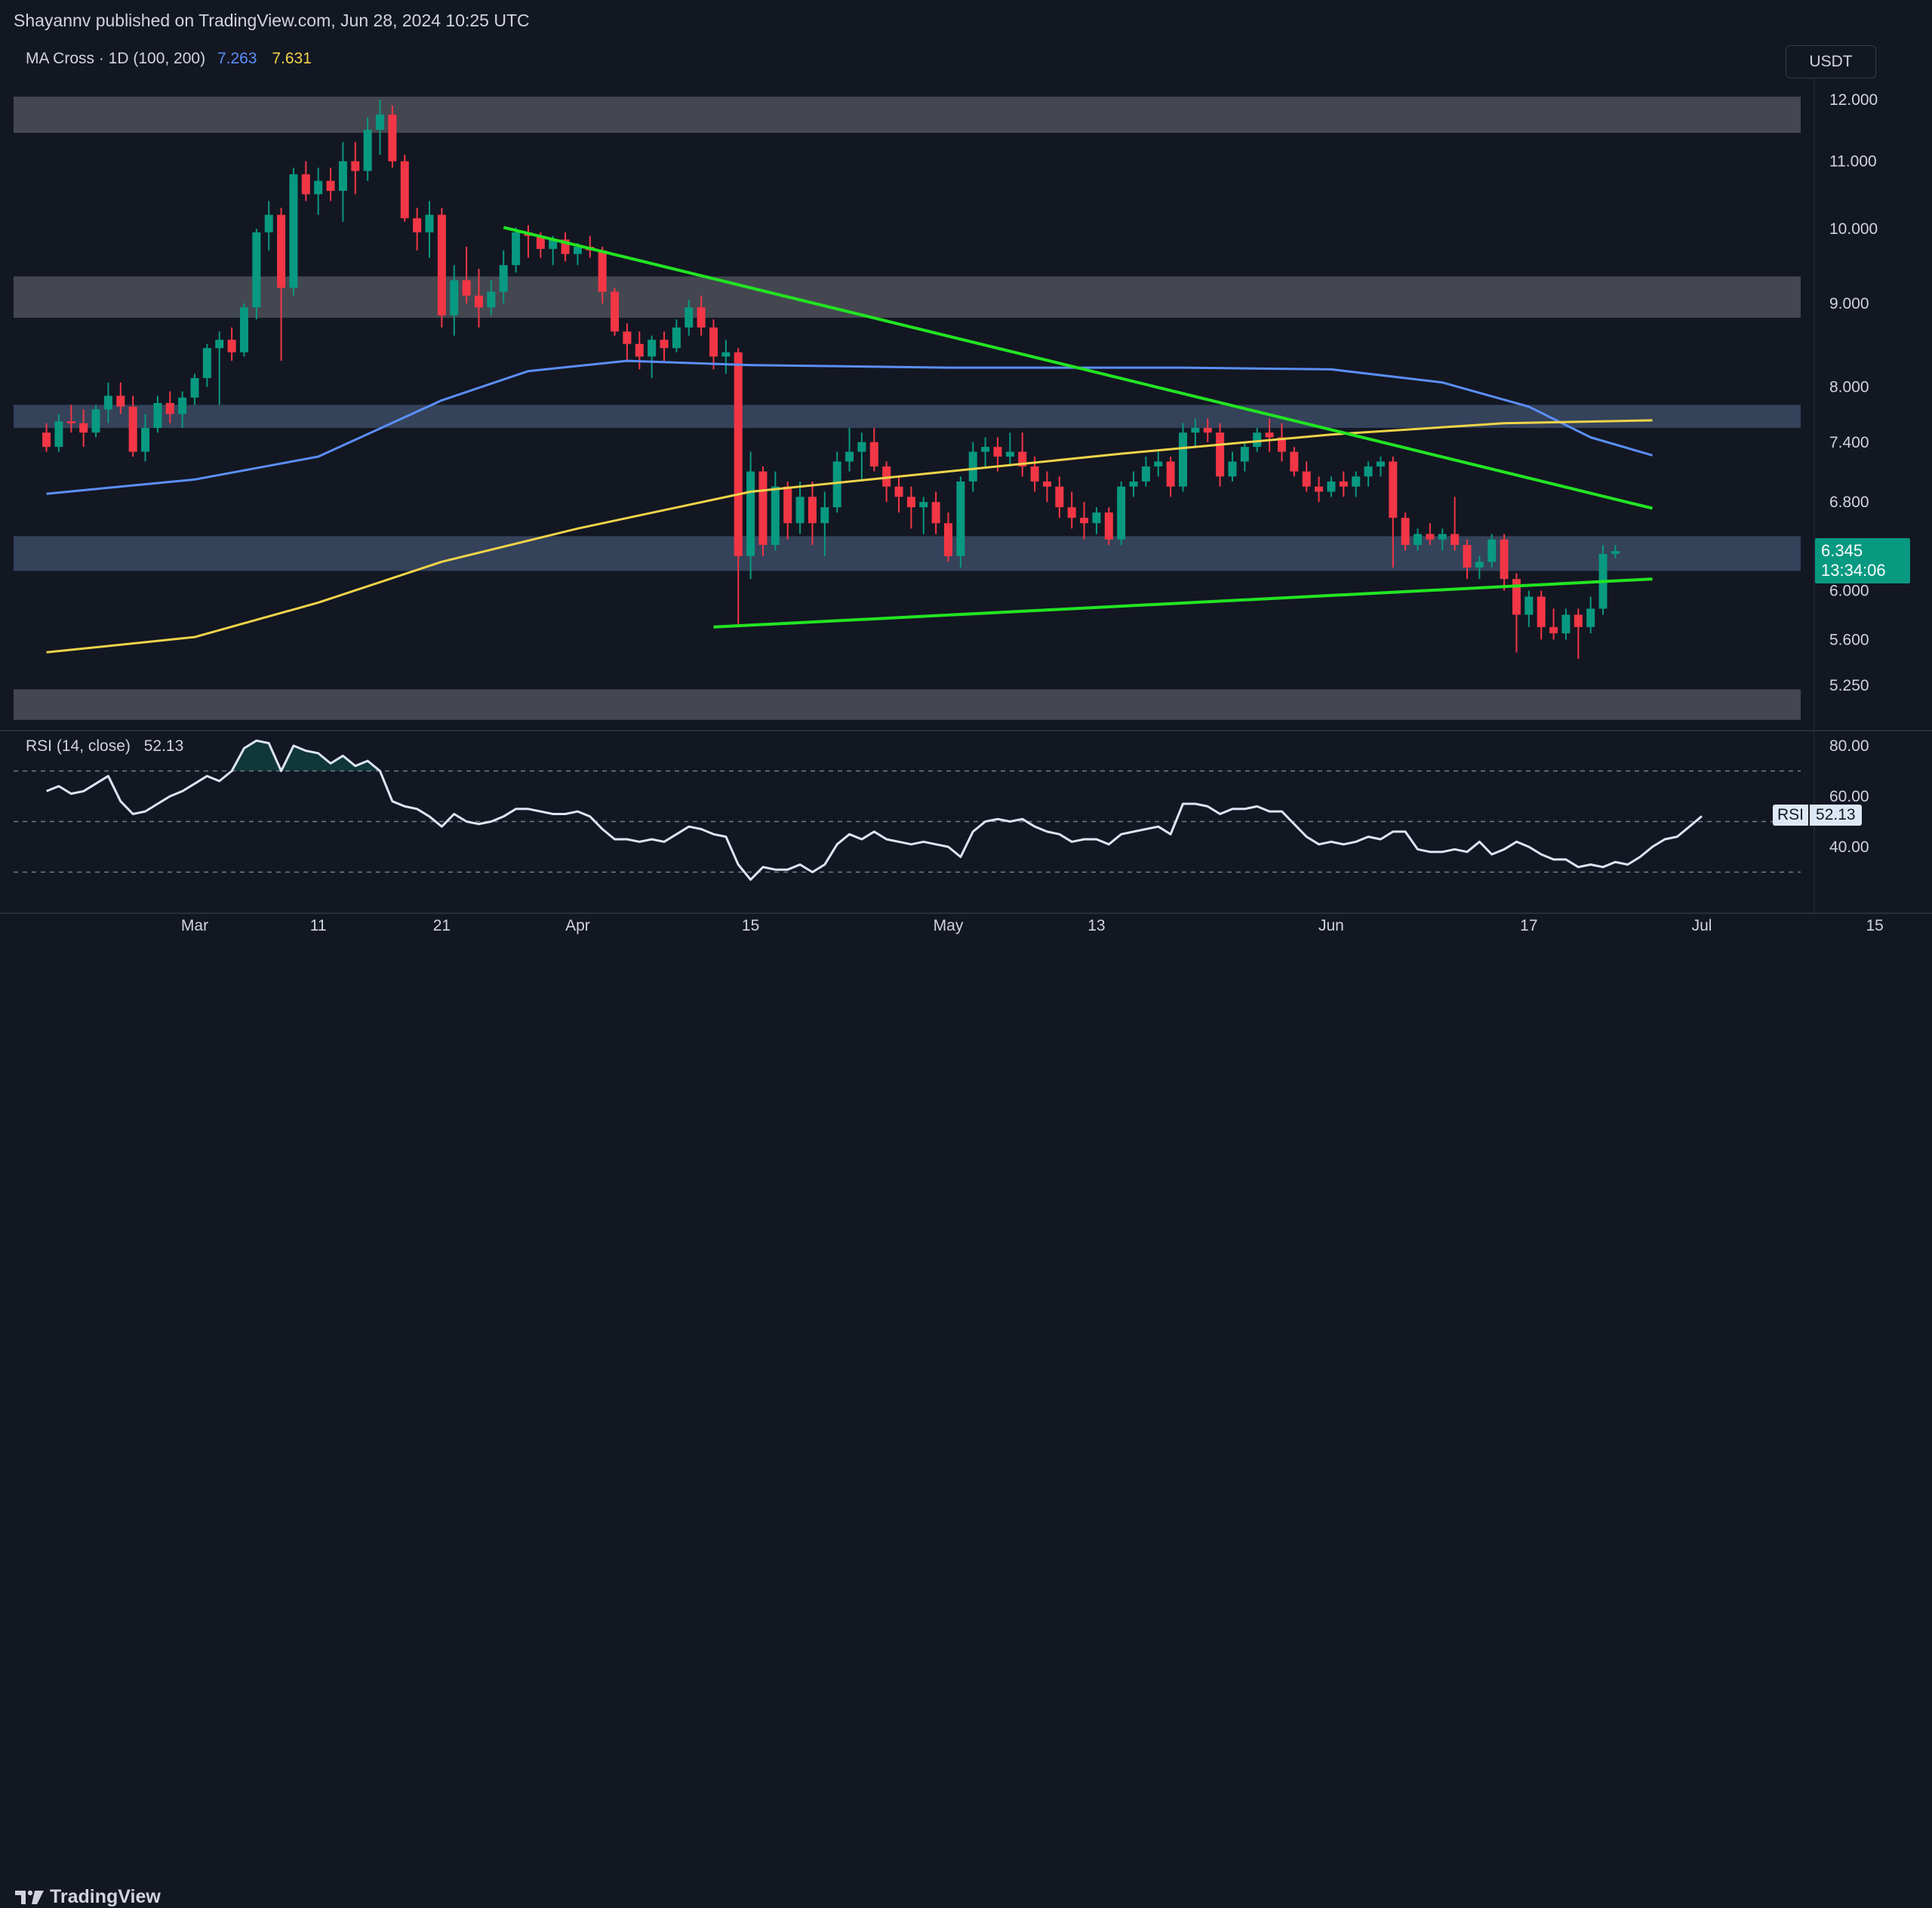 The width and height of the screenshot is (1932, 1908). What do you see at coordinates (87, 1897) in the screenshot?
I see `tradingview-logo: TradingView` at bounding box center [87, 1897].